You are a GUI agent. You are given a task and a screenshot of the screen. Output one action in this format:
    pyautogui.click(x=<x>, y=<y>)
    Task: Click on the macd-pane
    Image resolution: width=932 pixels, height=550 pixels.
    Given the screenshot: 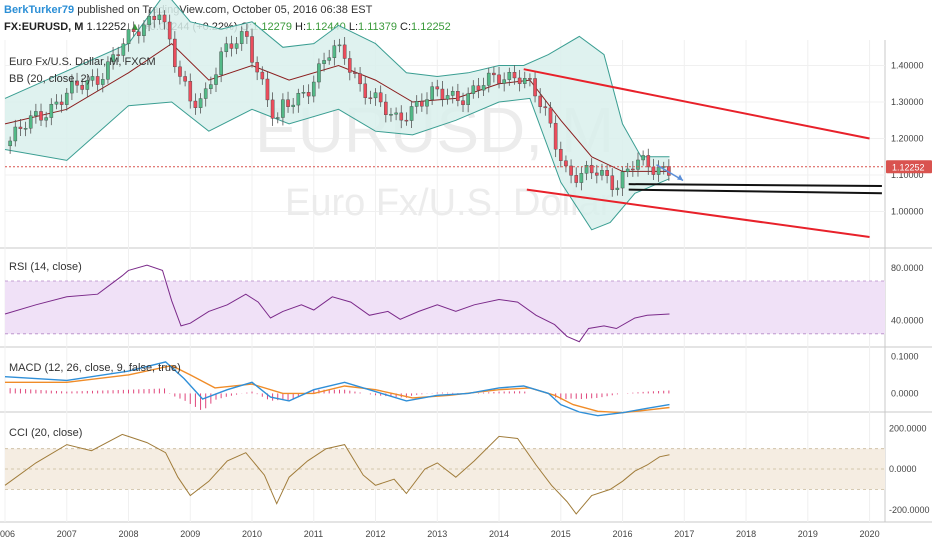 What is the action you would take?
    pyautogui.click(x=337, y=389)
    